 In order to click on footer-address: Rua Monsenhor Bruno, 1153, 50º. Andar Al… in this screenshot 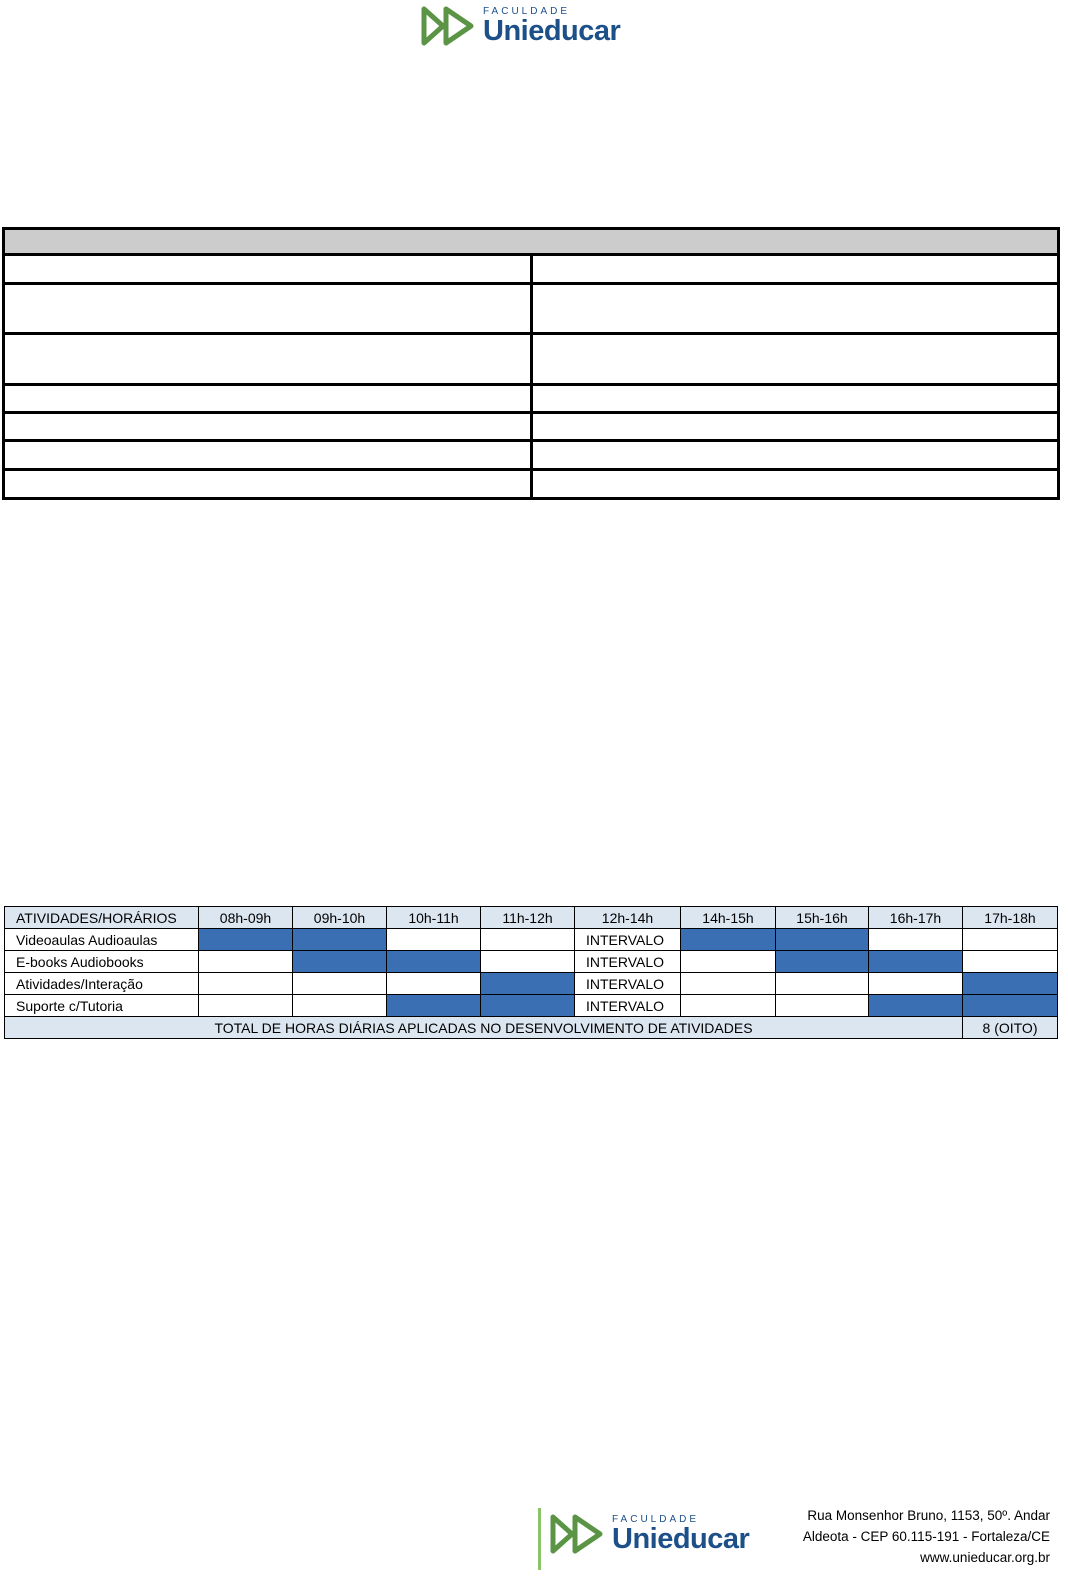, I will do `click(926, 1536)`.